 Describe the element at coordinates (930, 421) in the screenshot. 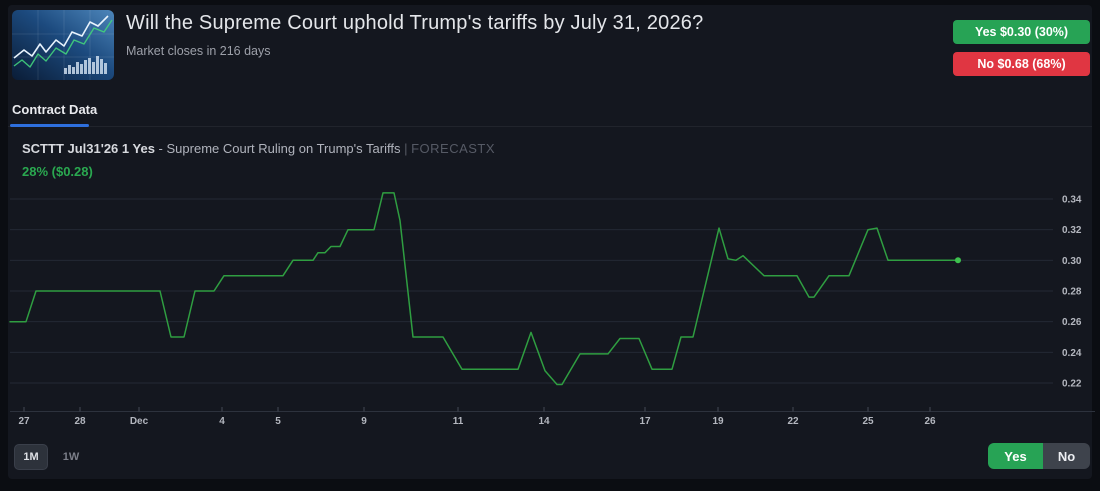

I see `x-axis-label: 26` at that location.